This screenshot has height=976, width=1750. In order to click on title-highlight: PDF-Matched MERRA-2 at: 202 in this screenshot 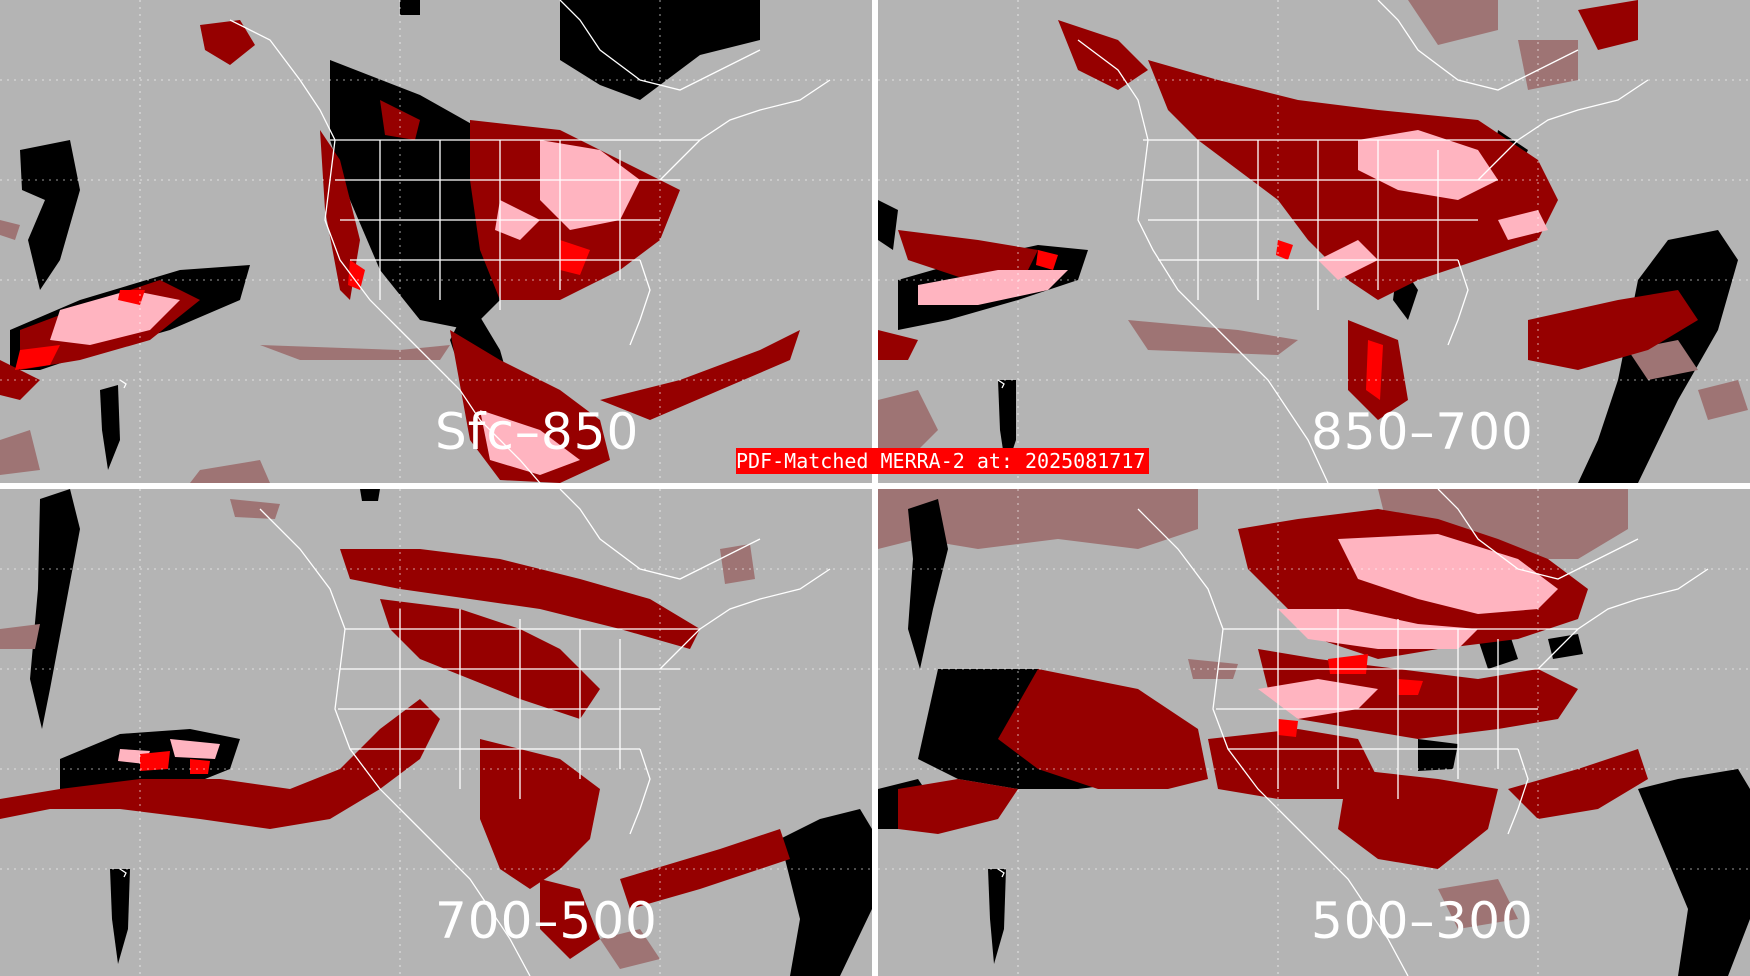, I will do `click(899, 461)`.